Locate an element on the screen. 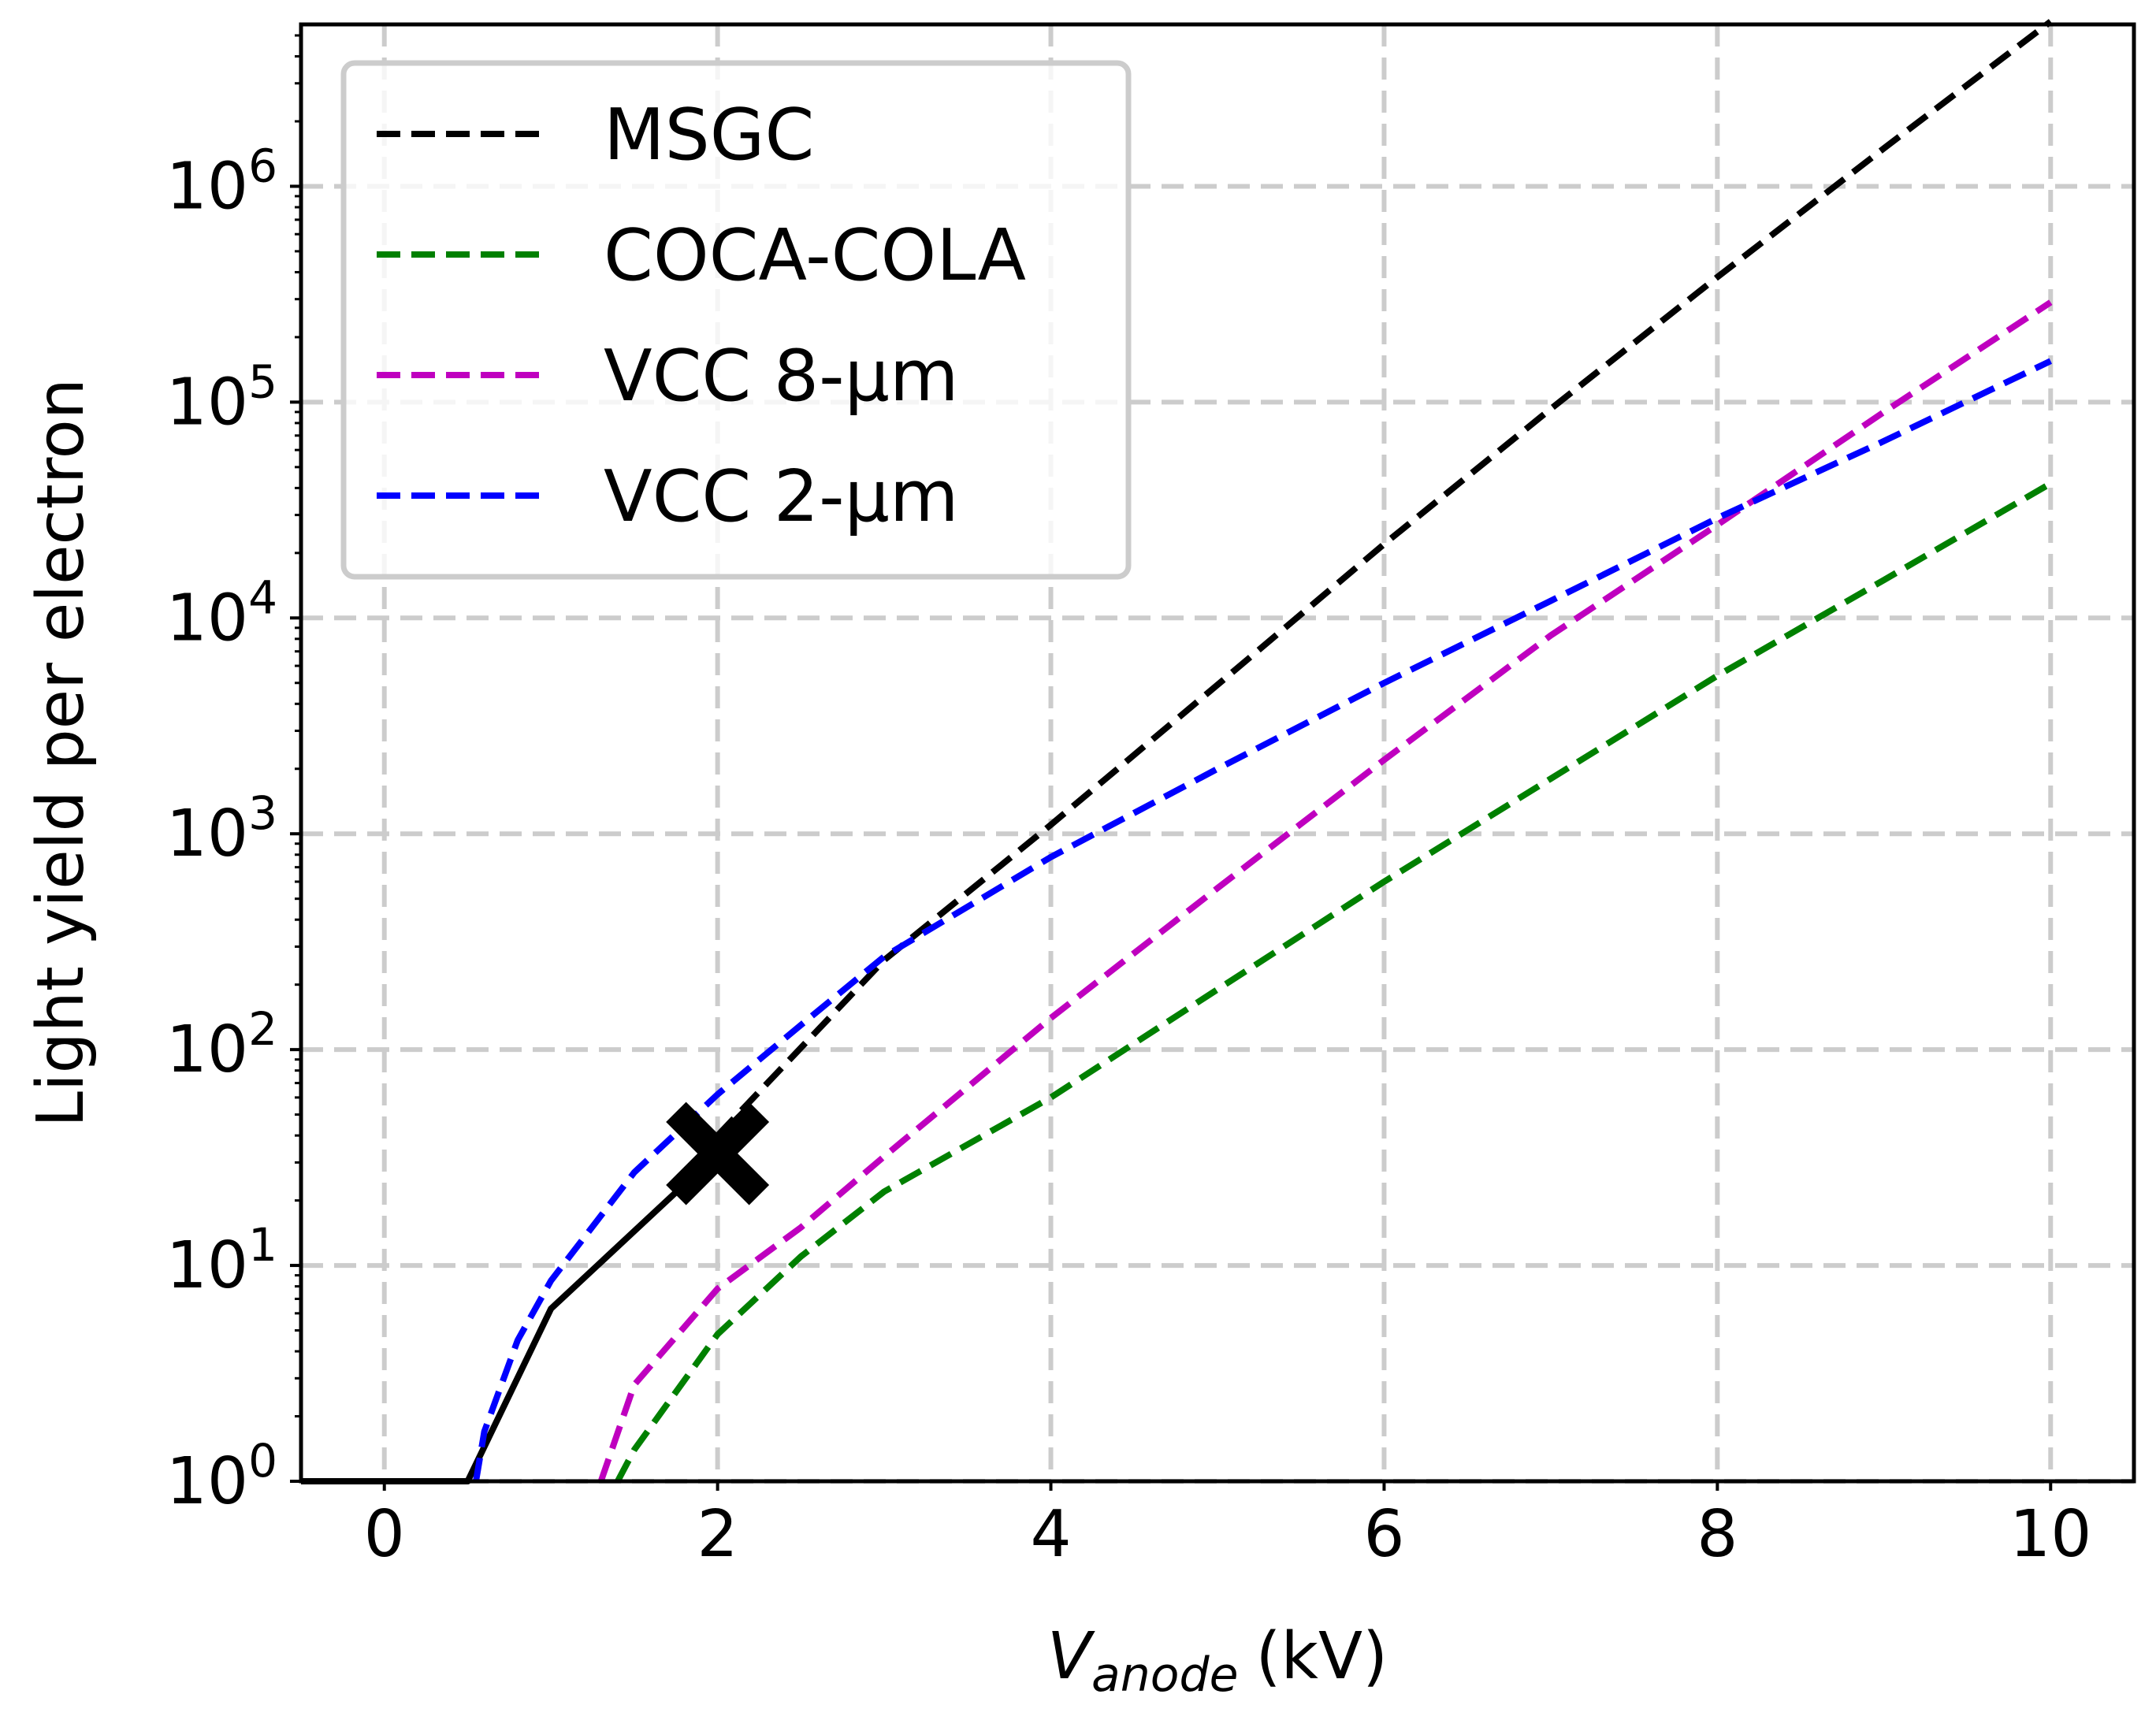  y-axis-label: Light yield per electron is located at coordinates (61, 752).